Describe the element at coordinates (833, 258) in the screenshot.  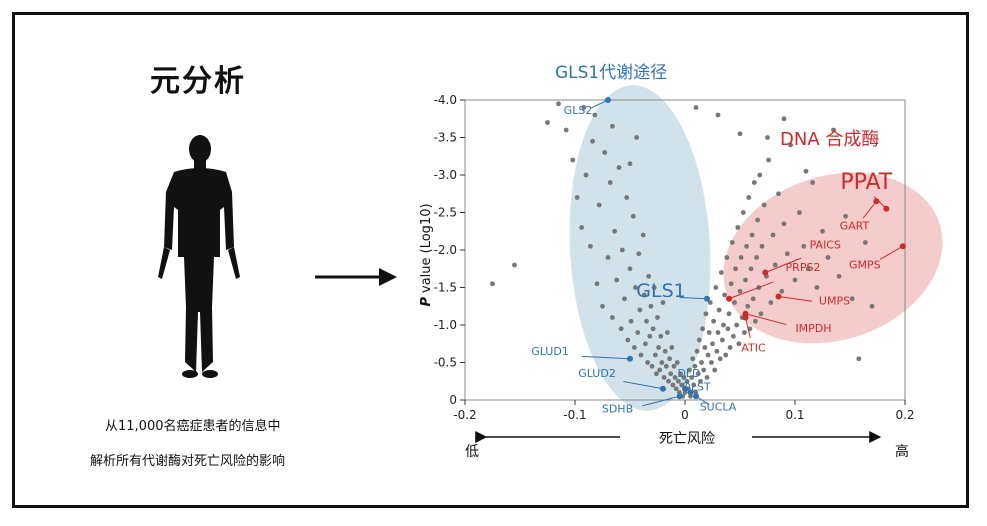
I see `dna-synthesis-region` at that location.